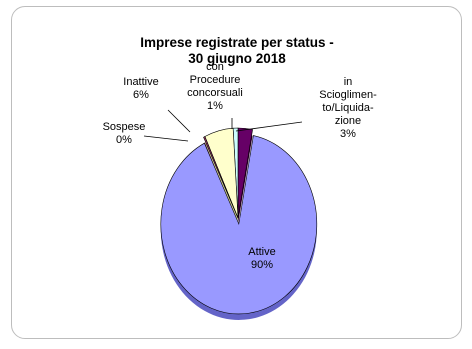 The width and height of the screenshot is (472, 349). Describe the element at coordinates (348, 108) in the screenshot. I see `slice-label-scioglimento: in Scioglimen-to/Liquida-zione 3%` at that location.